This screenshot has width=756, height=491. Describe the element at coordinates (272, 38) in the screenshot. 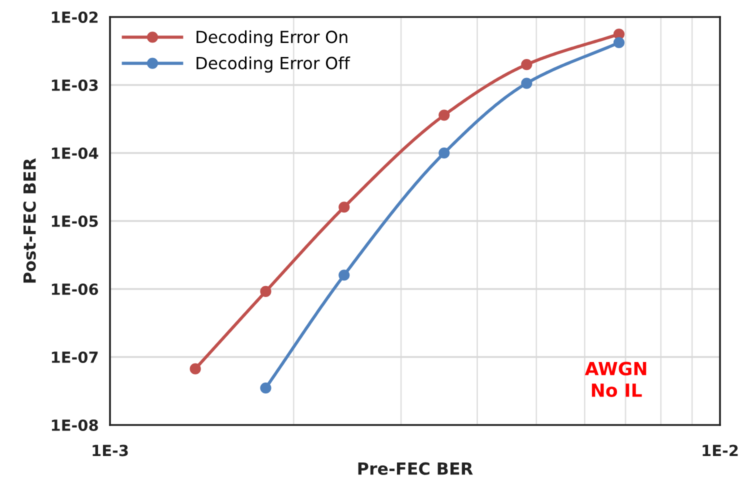

I see `legend-label: Decoding Error On` at that location.